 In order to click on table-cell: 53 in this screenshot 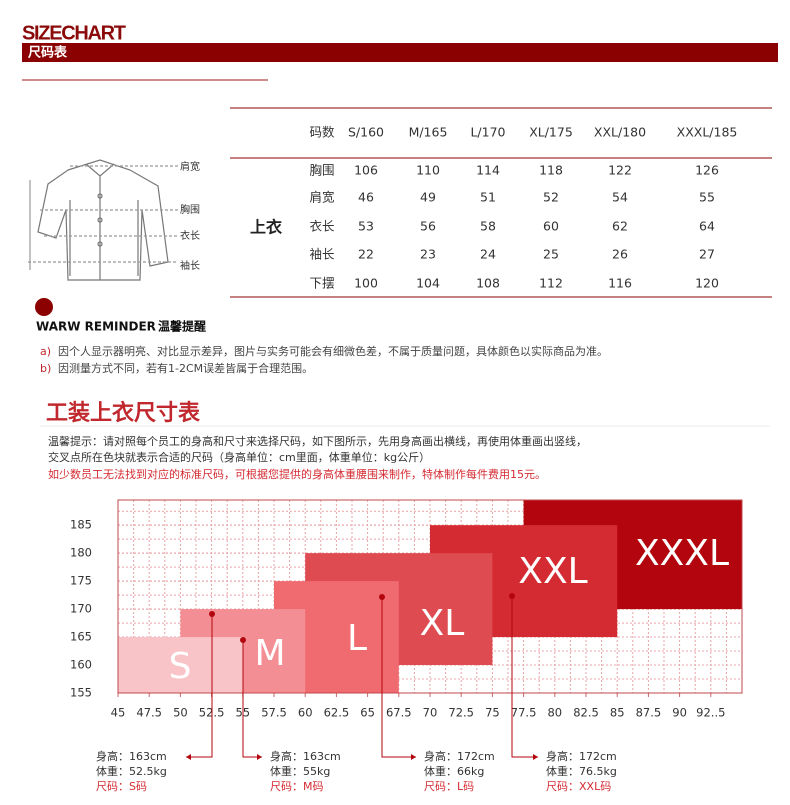, I will do `click(366, 226)`.